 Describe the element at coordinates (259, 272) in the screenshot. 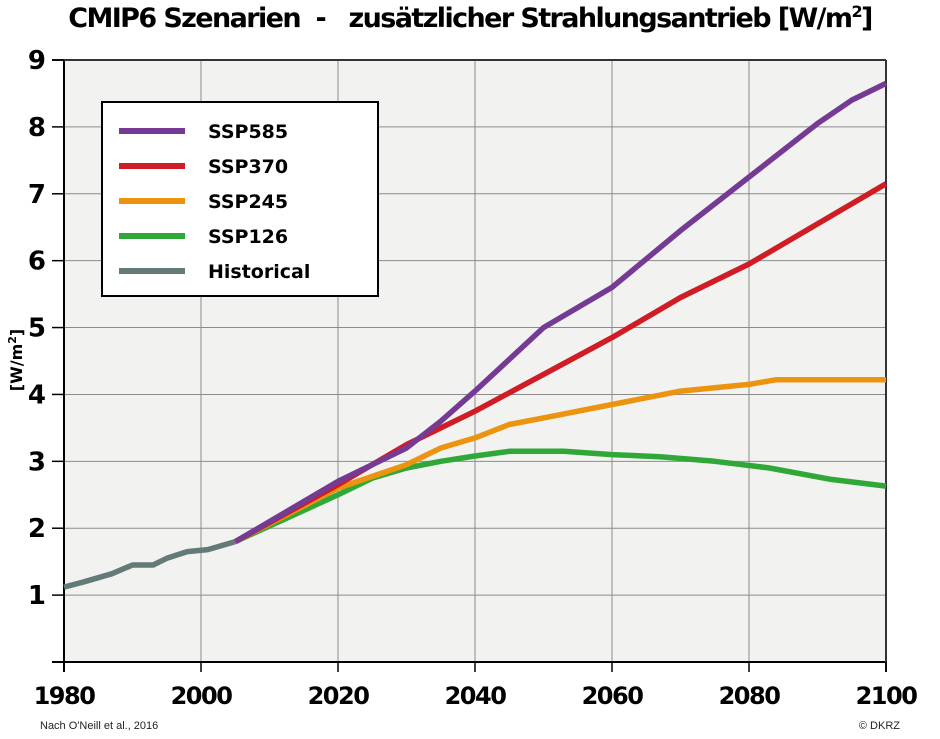

I see `legend-label: Historical` at that location.